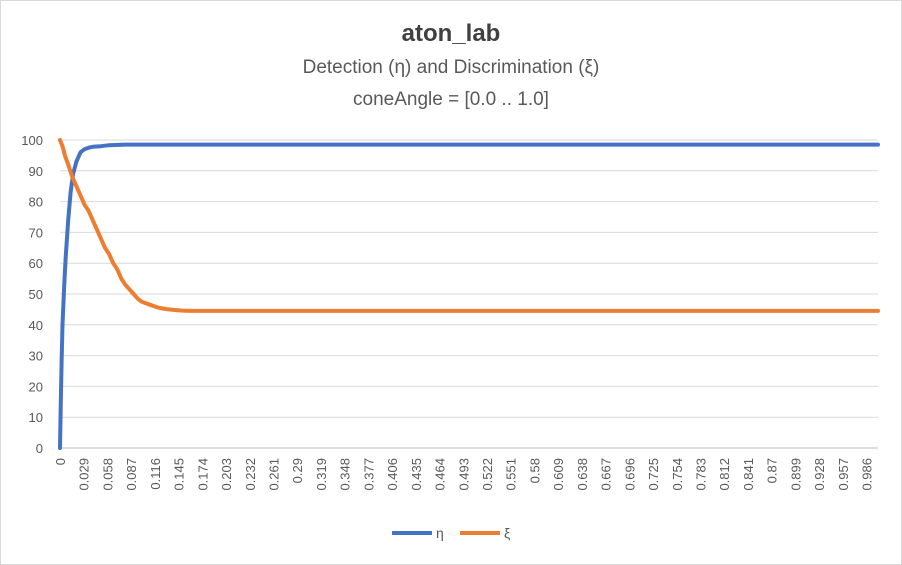 This screenshot has width=902, height=565. What do you see at coordinates (440, 533) in the screenshot?
I see `legend-label: η` at bounding box center [440, 533].